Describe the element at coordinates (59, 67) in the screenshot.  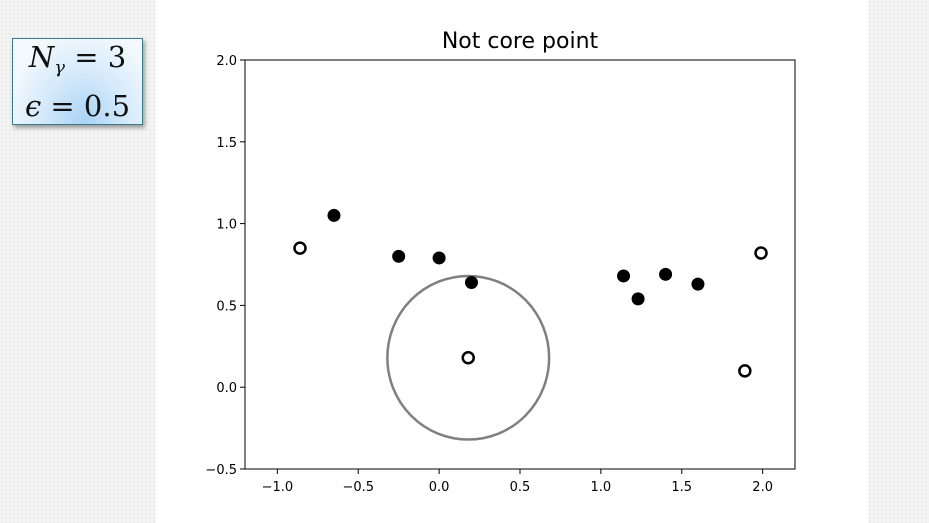
I see `min-points-subscript: γ` at that location.